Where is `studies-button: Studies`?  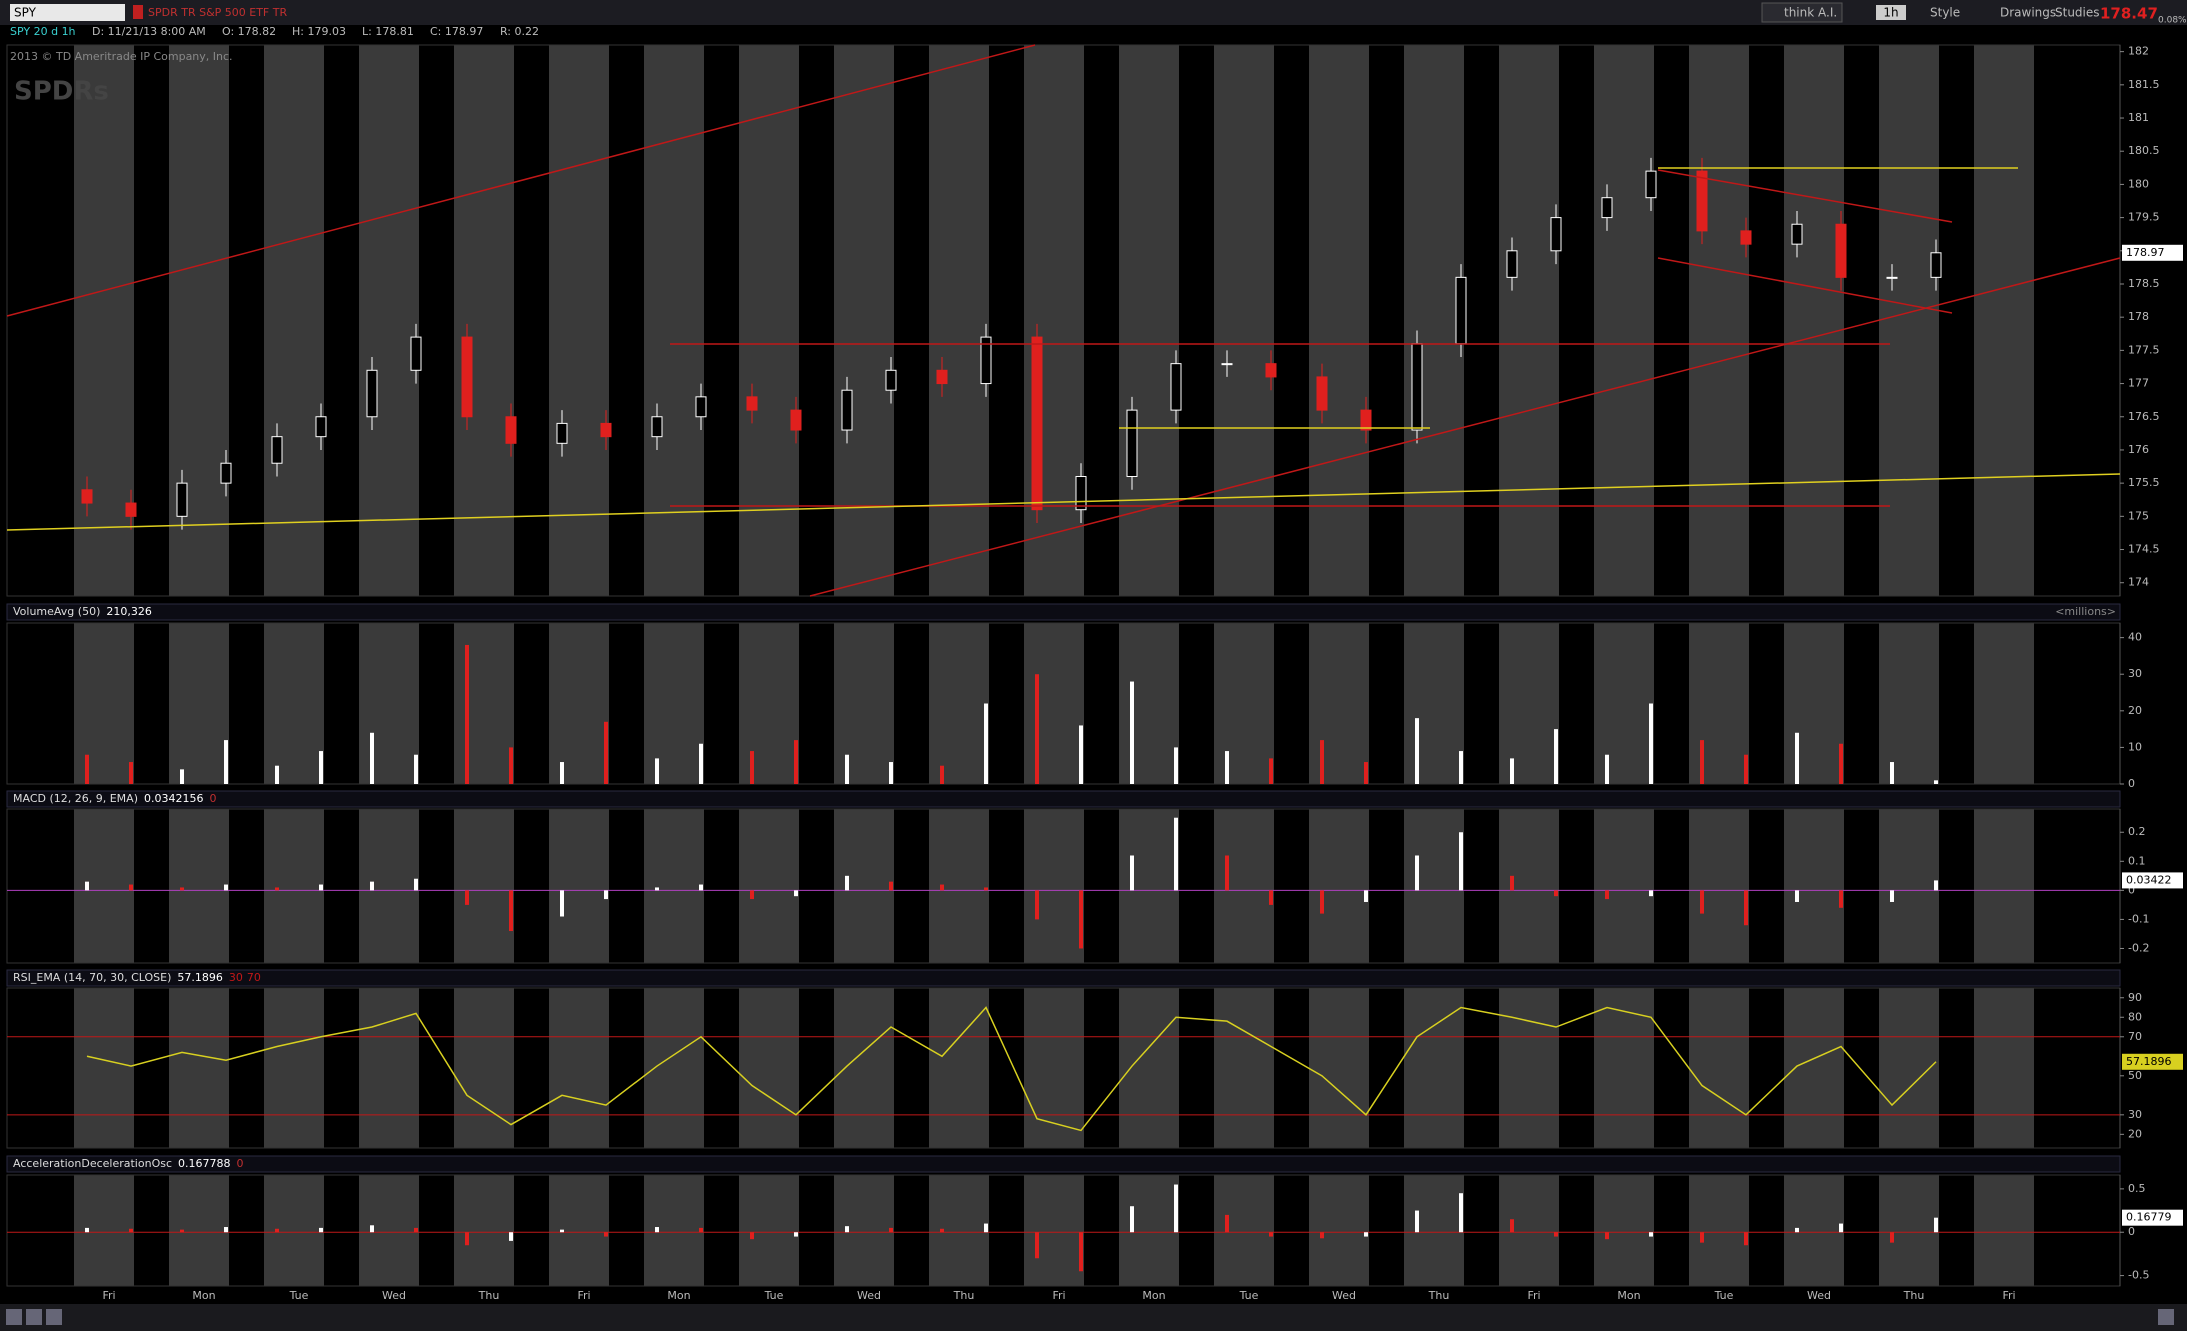
studies-button: Studies is located at coordinates (2077, 13).